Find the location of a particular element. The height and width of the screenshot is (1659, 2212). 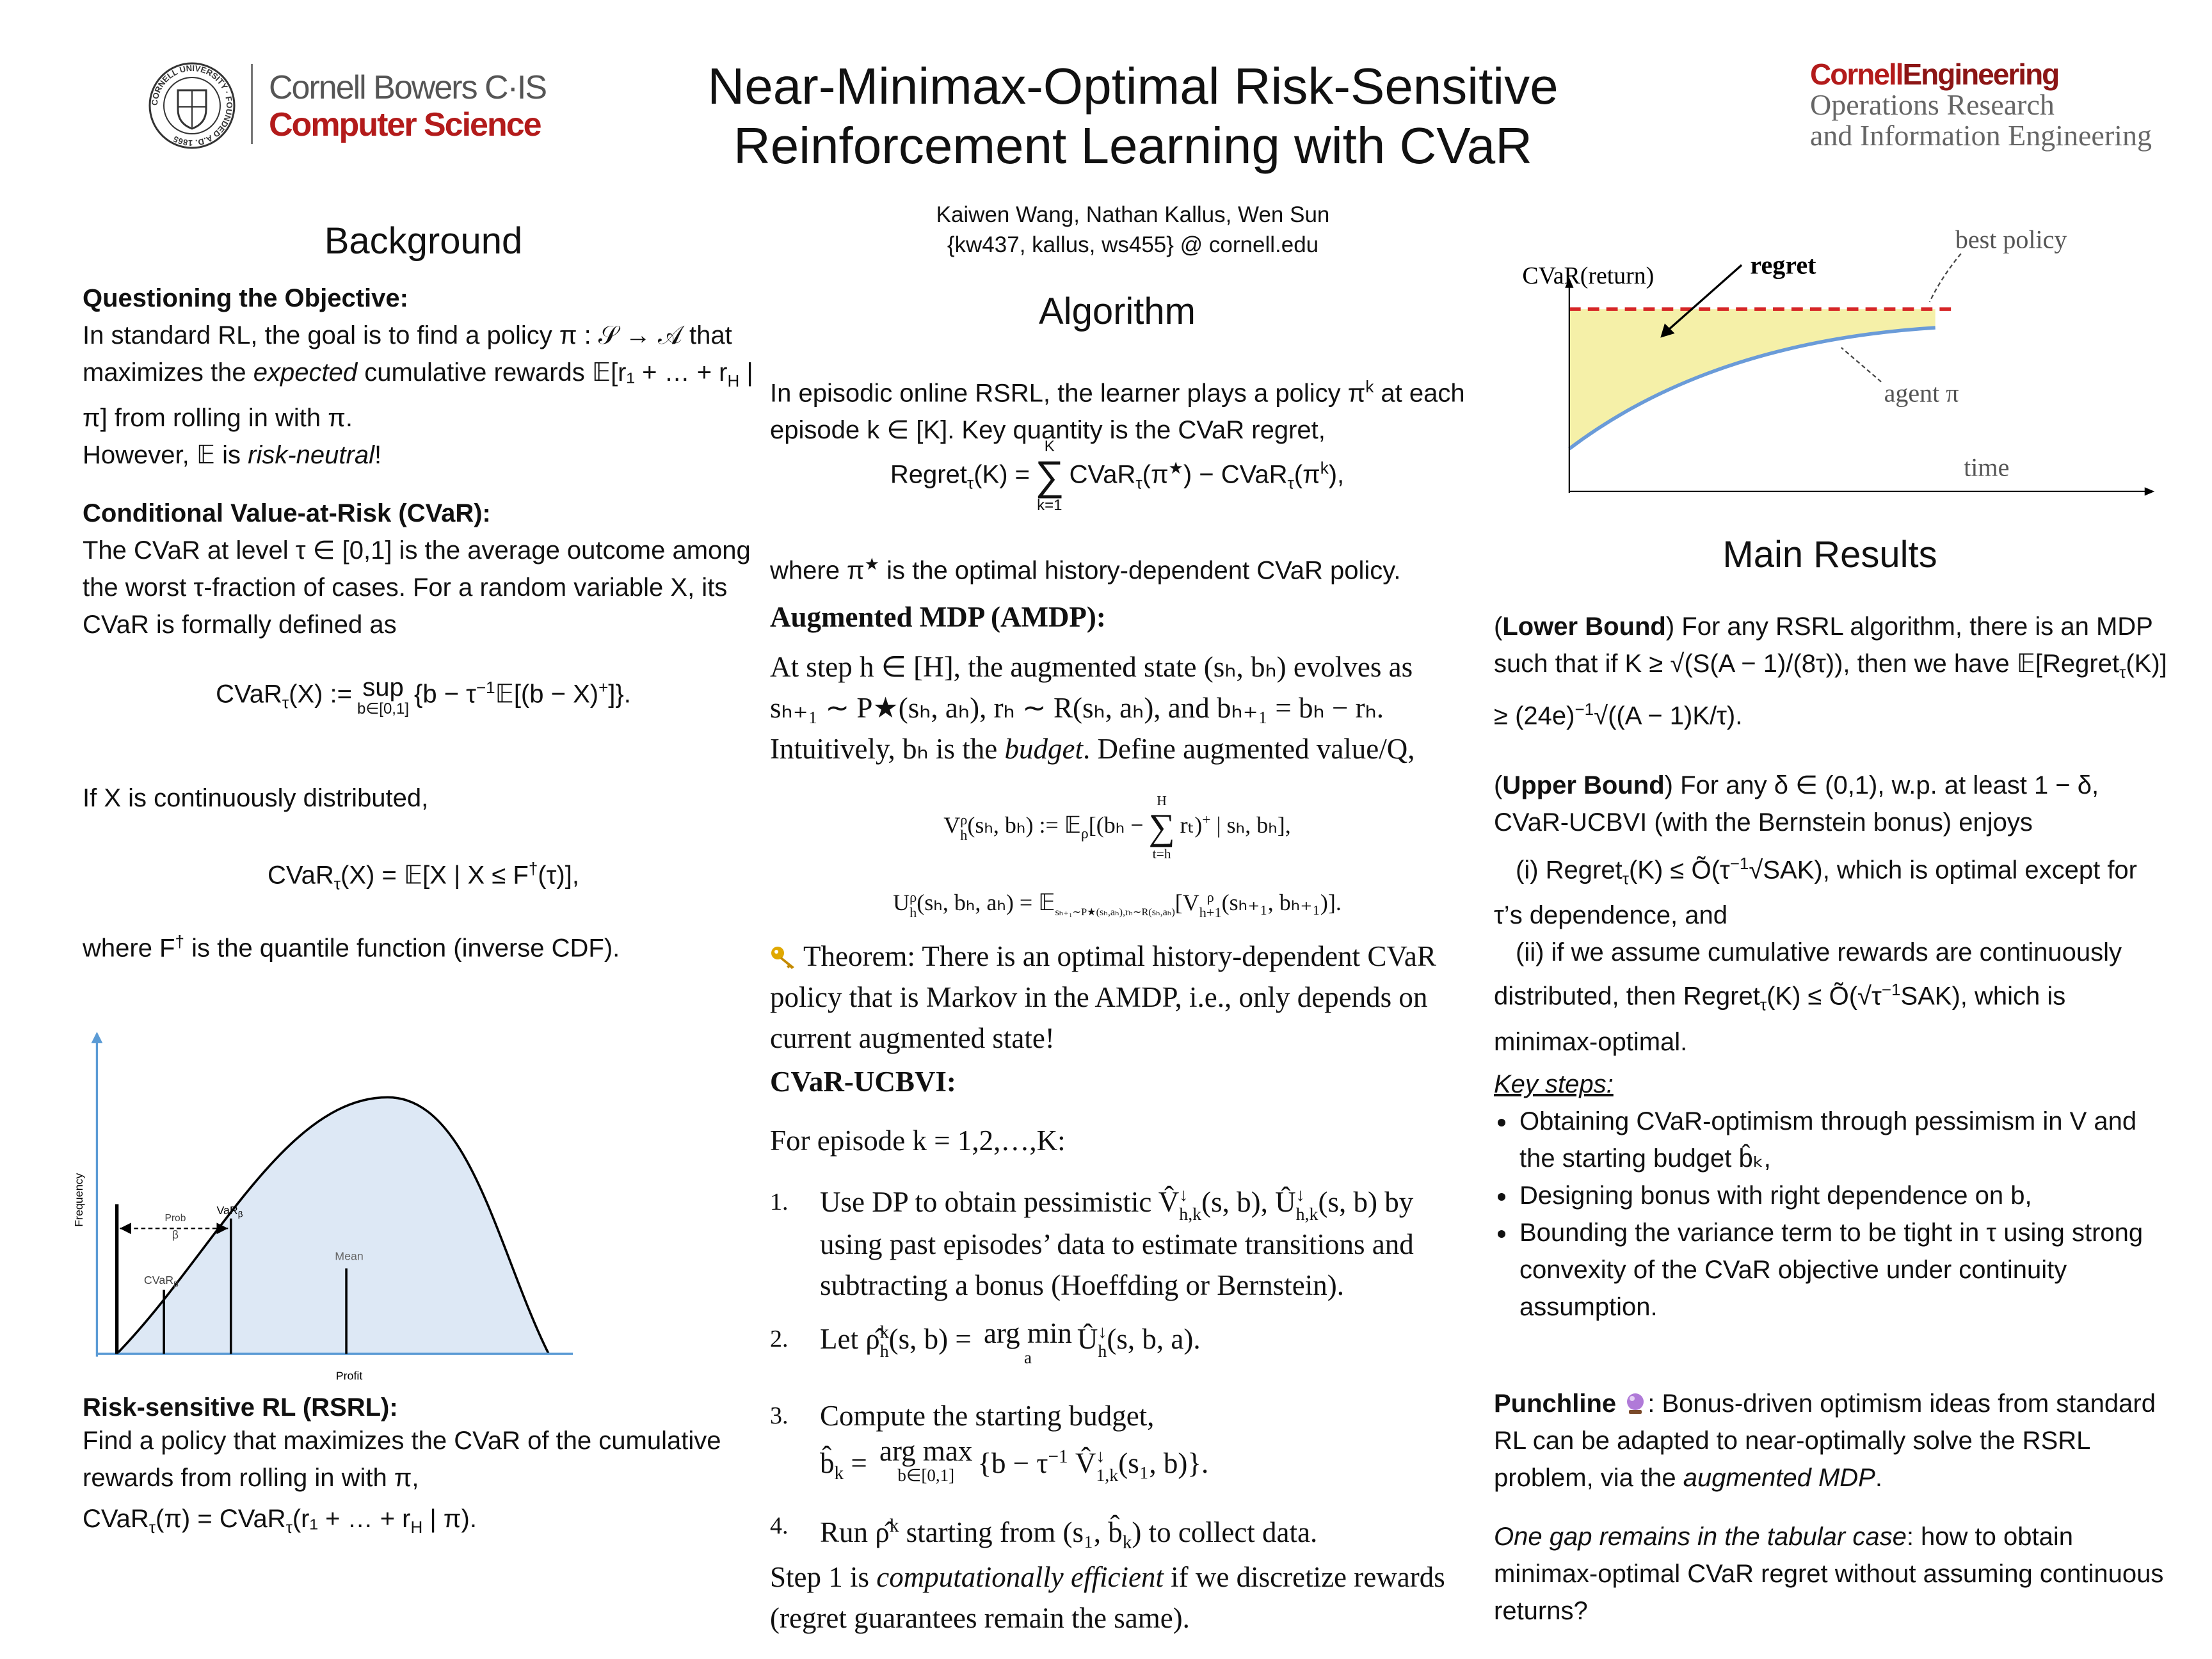

logo-divider is located at coordinates (252, 104).